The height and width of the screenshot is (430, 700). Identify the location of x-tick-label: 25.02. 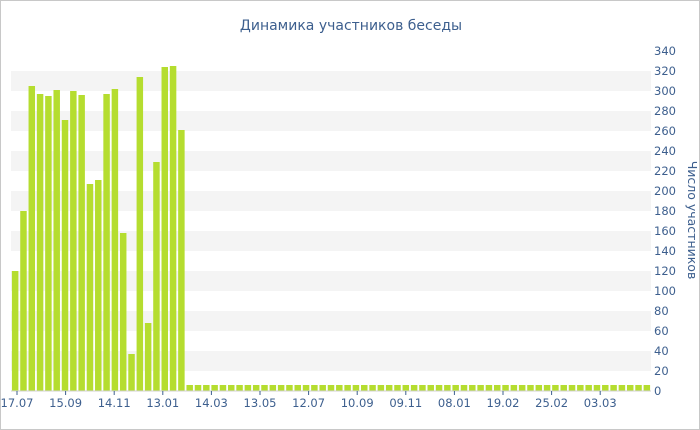
(551, 403).